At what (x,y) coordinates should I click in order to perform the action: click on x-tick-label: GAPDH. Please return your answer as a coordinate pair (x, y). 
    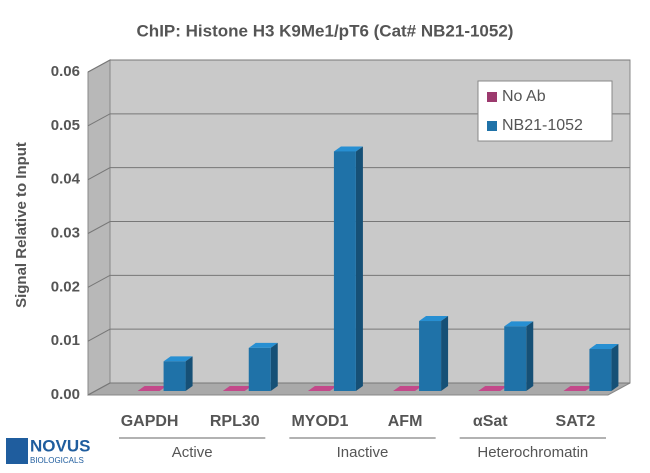
    Looking at the image, I should click on (150, 421).